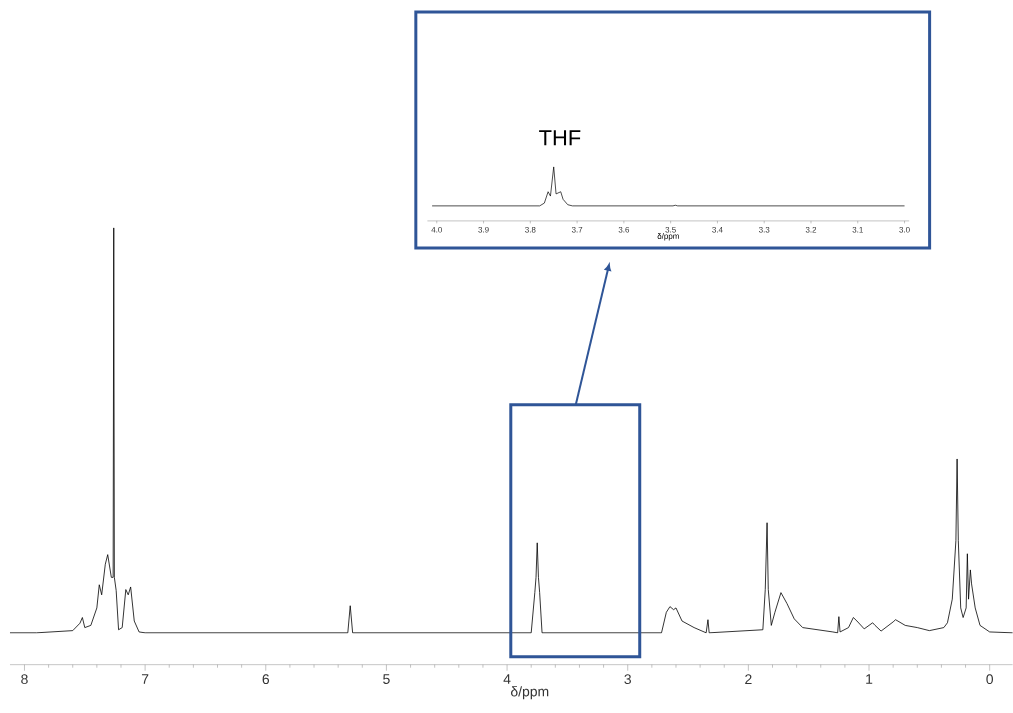 The height and width of the screenshot is (713, 1013). I want to click on text: THF, so click(560, 138).